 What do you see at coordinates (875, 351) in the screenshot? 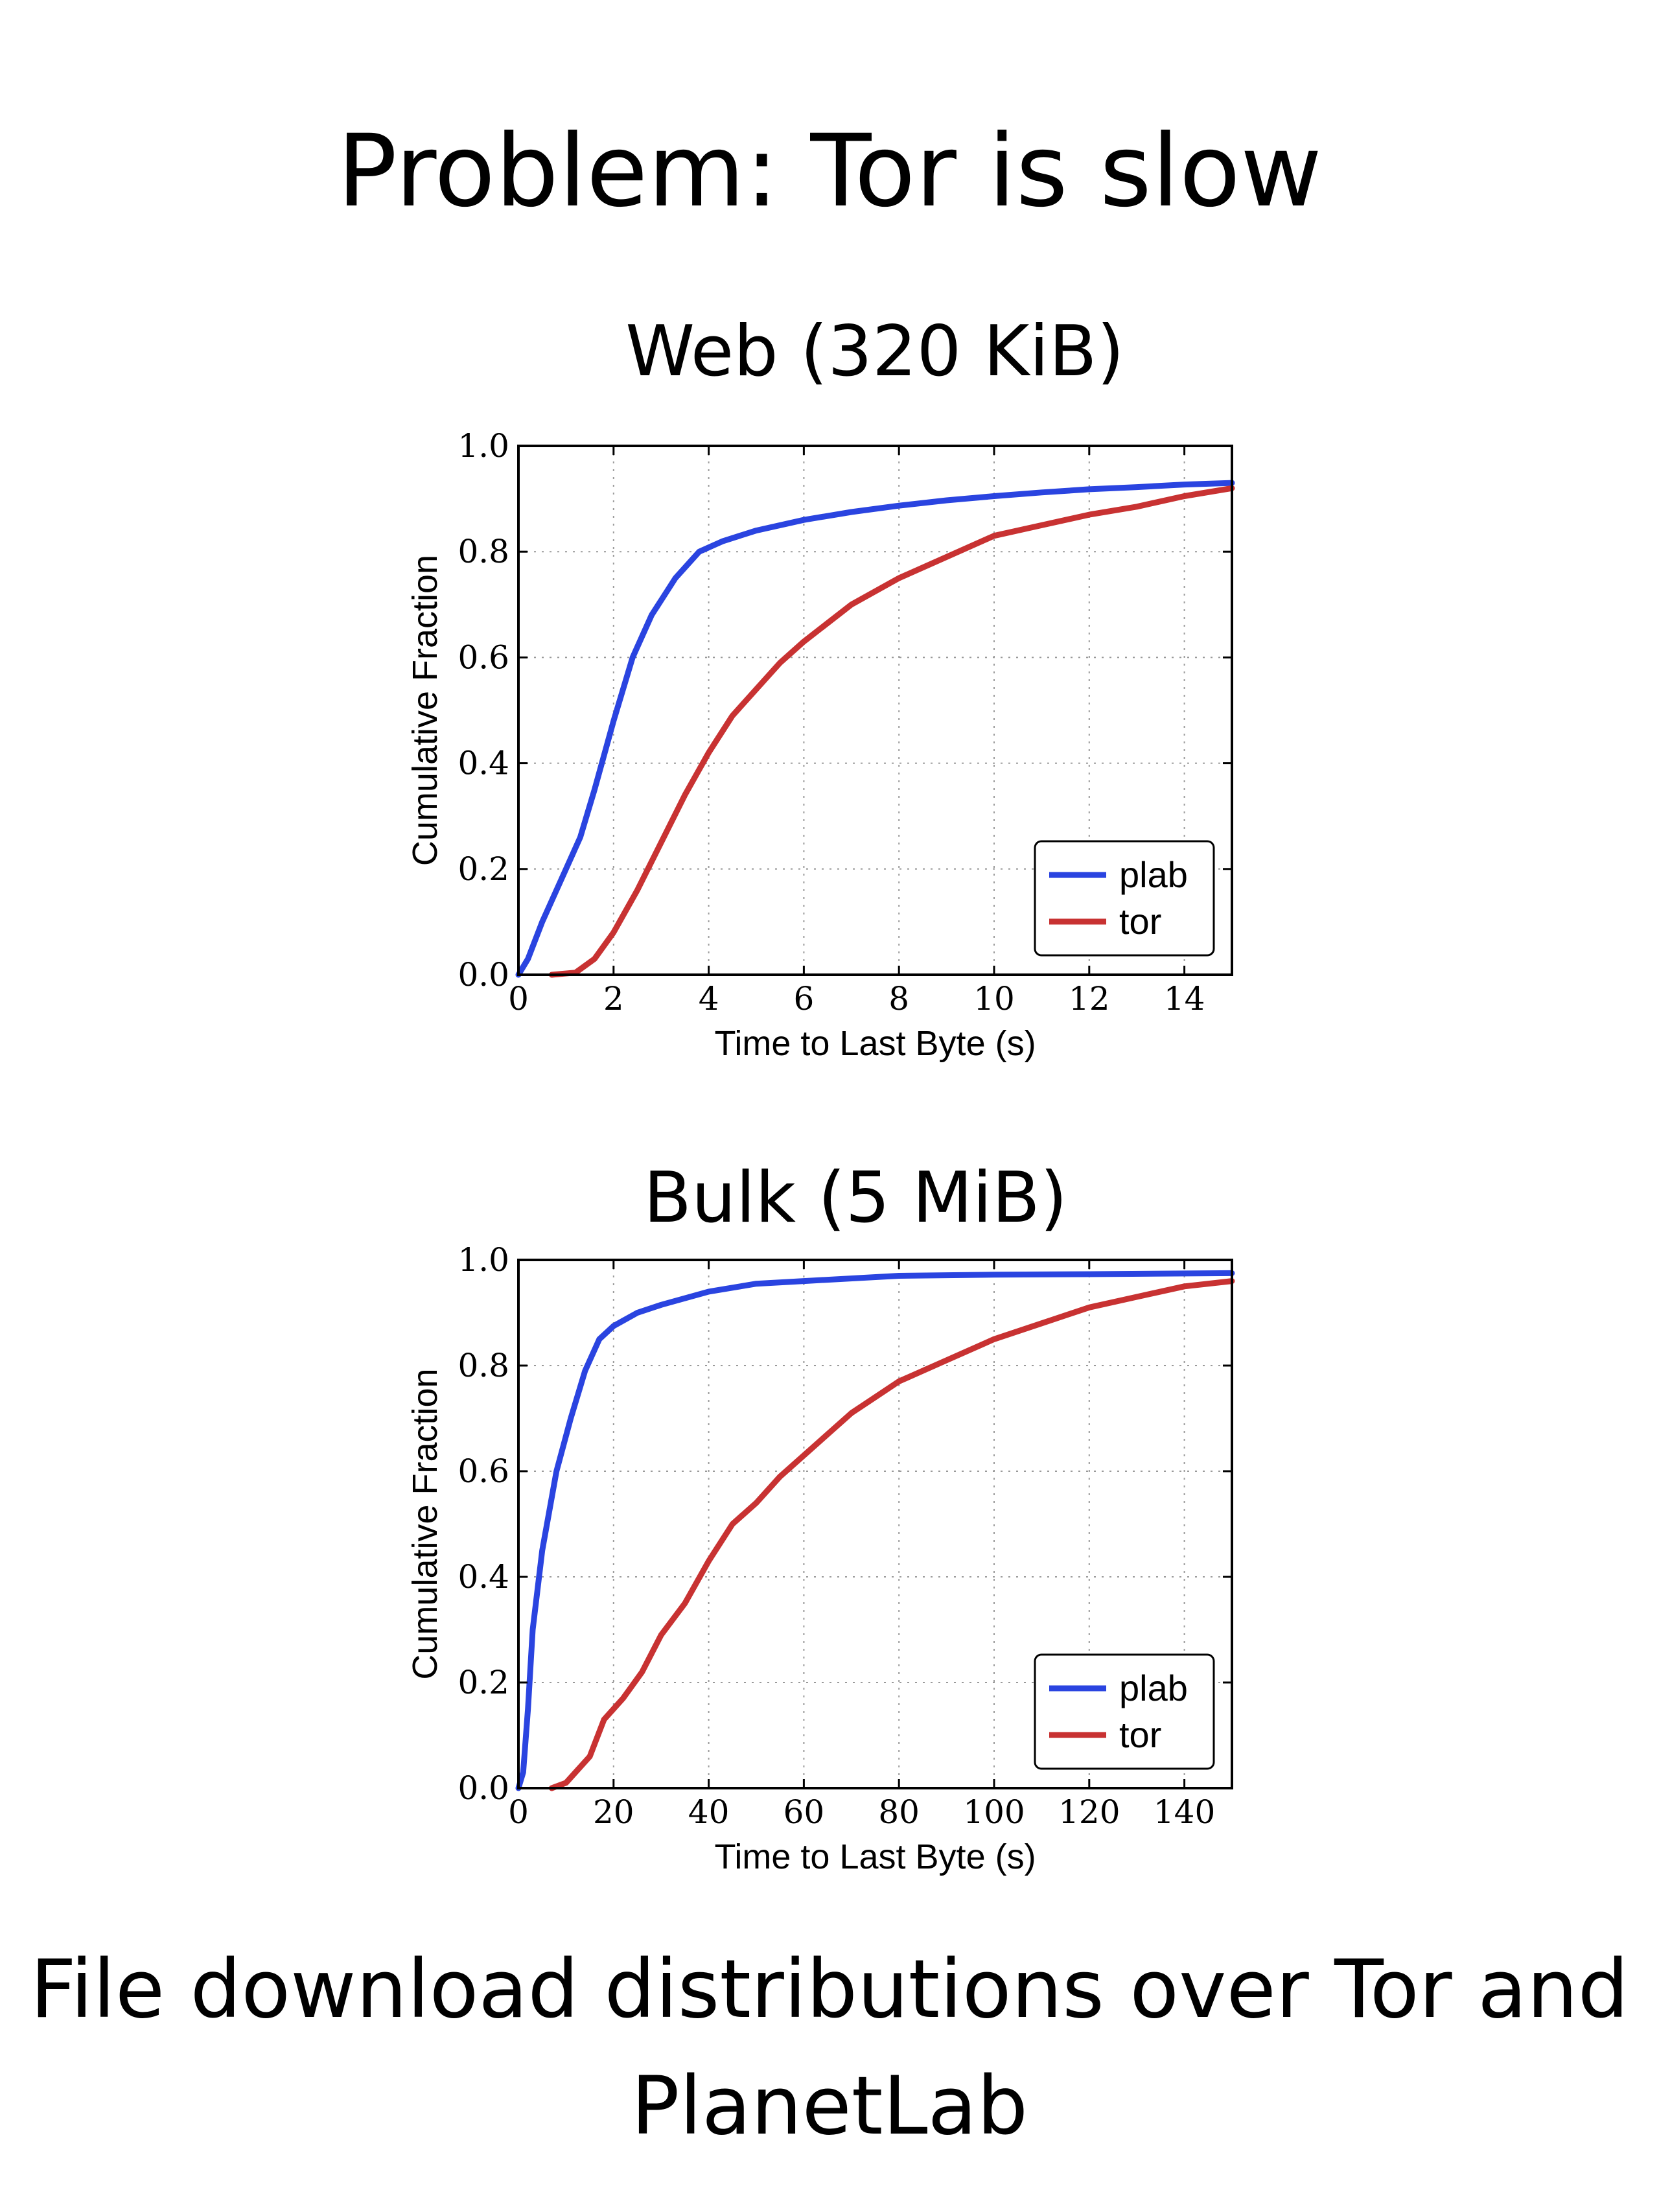
I see `web-chart-title: Web (320 KiB)` at bounding box center [875, 351].